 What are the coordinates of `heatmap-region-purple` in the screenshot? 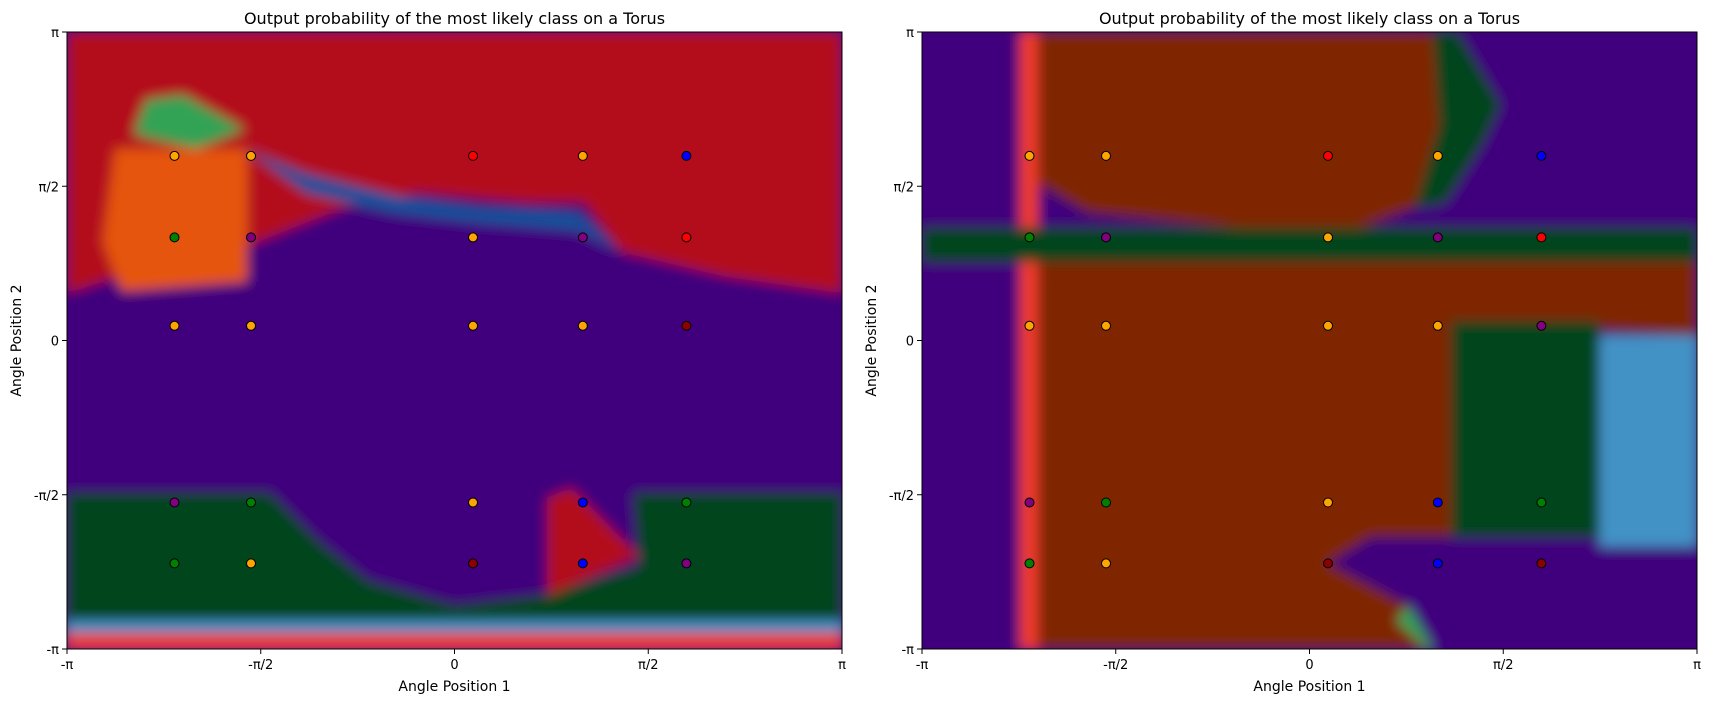 It's located at (454, 393).